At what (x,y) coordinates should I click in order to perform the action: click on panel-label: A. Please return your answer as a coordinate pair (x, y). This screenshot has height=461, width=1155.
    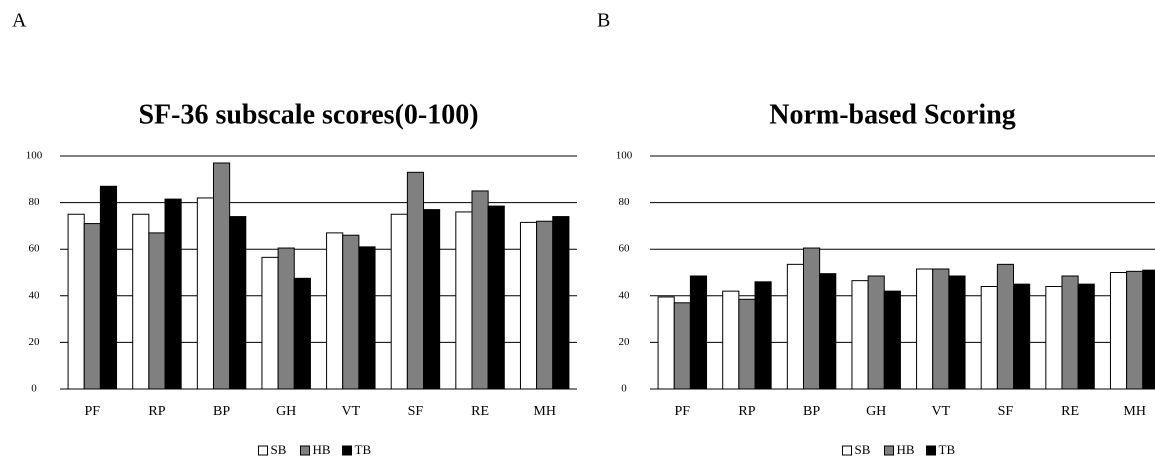
    Looking at the image, I should click on (19, 21).